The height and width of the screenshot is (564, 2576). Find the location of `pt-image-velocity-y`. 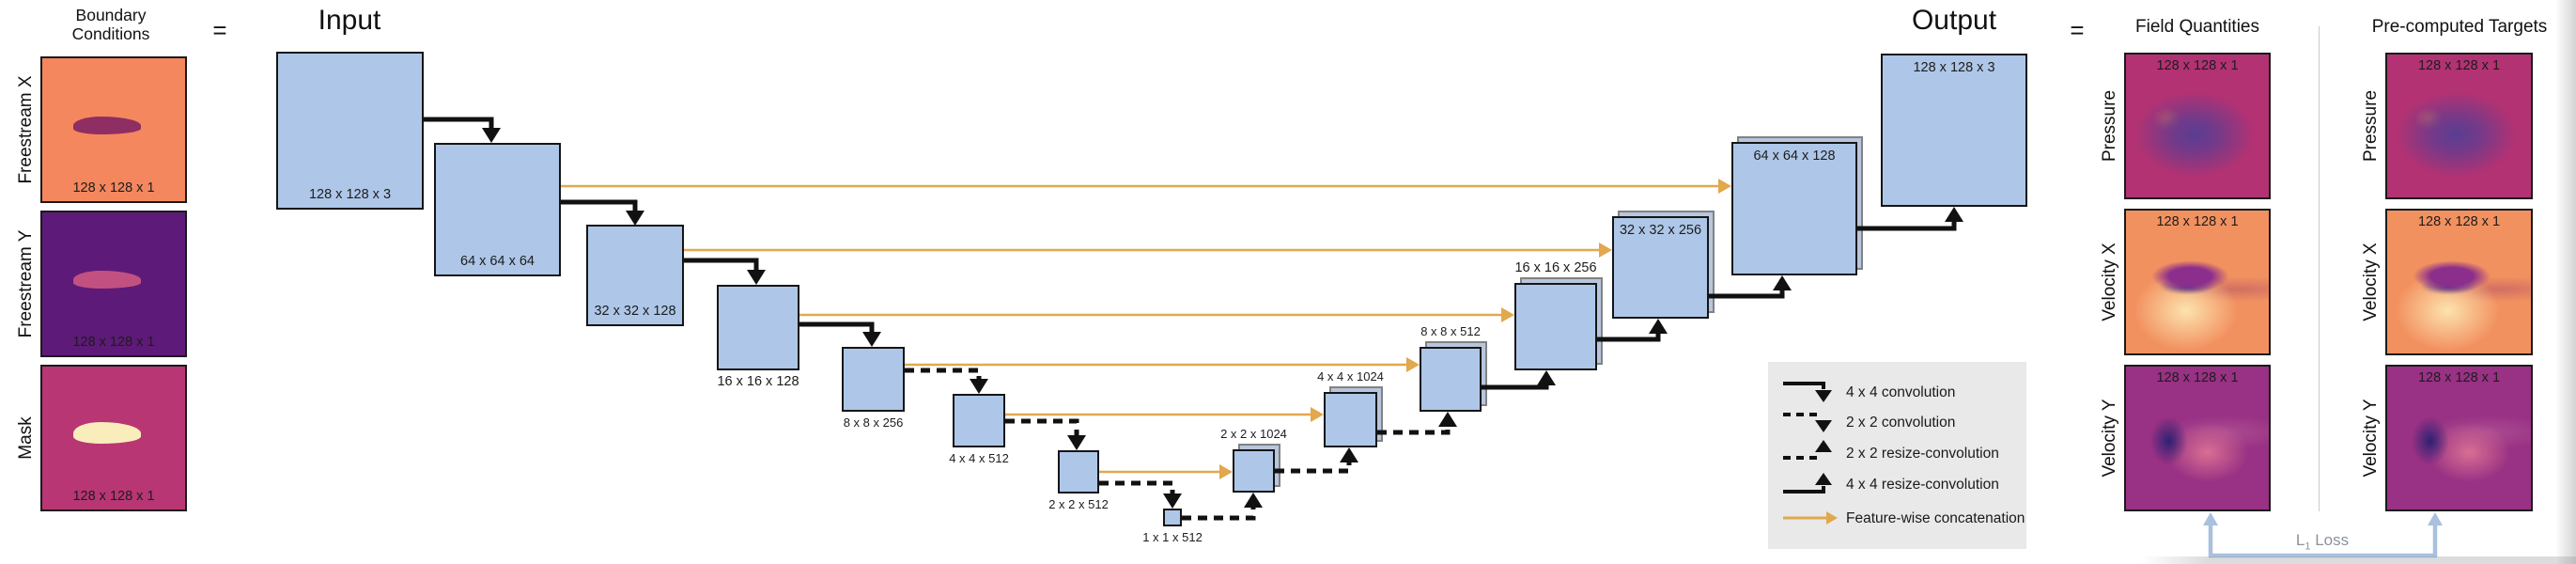

pt-image-velocity-y is located at coordinates (2459, 438).